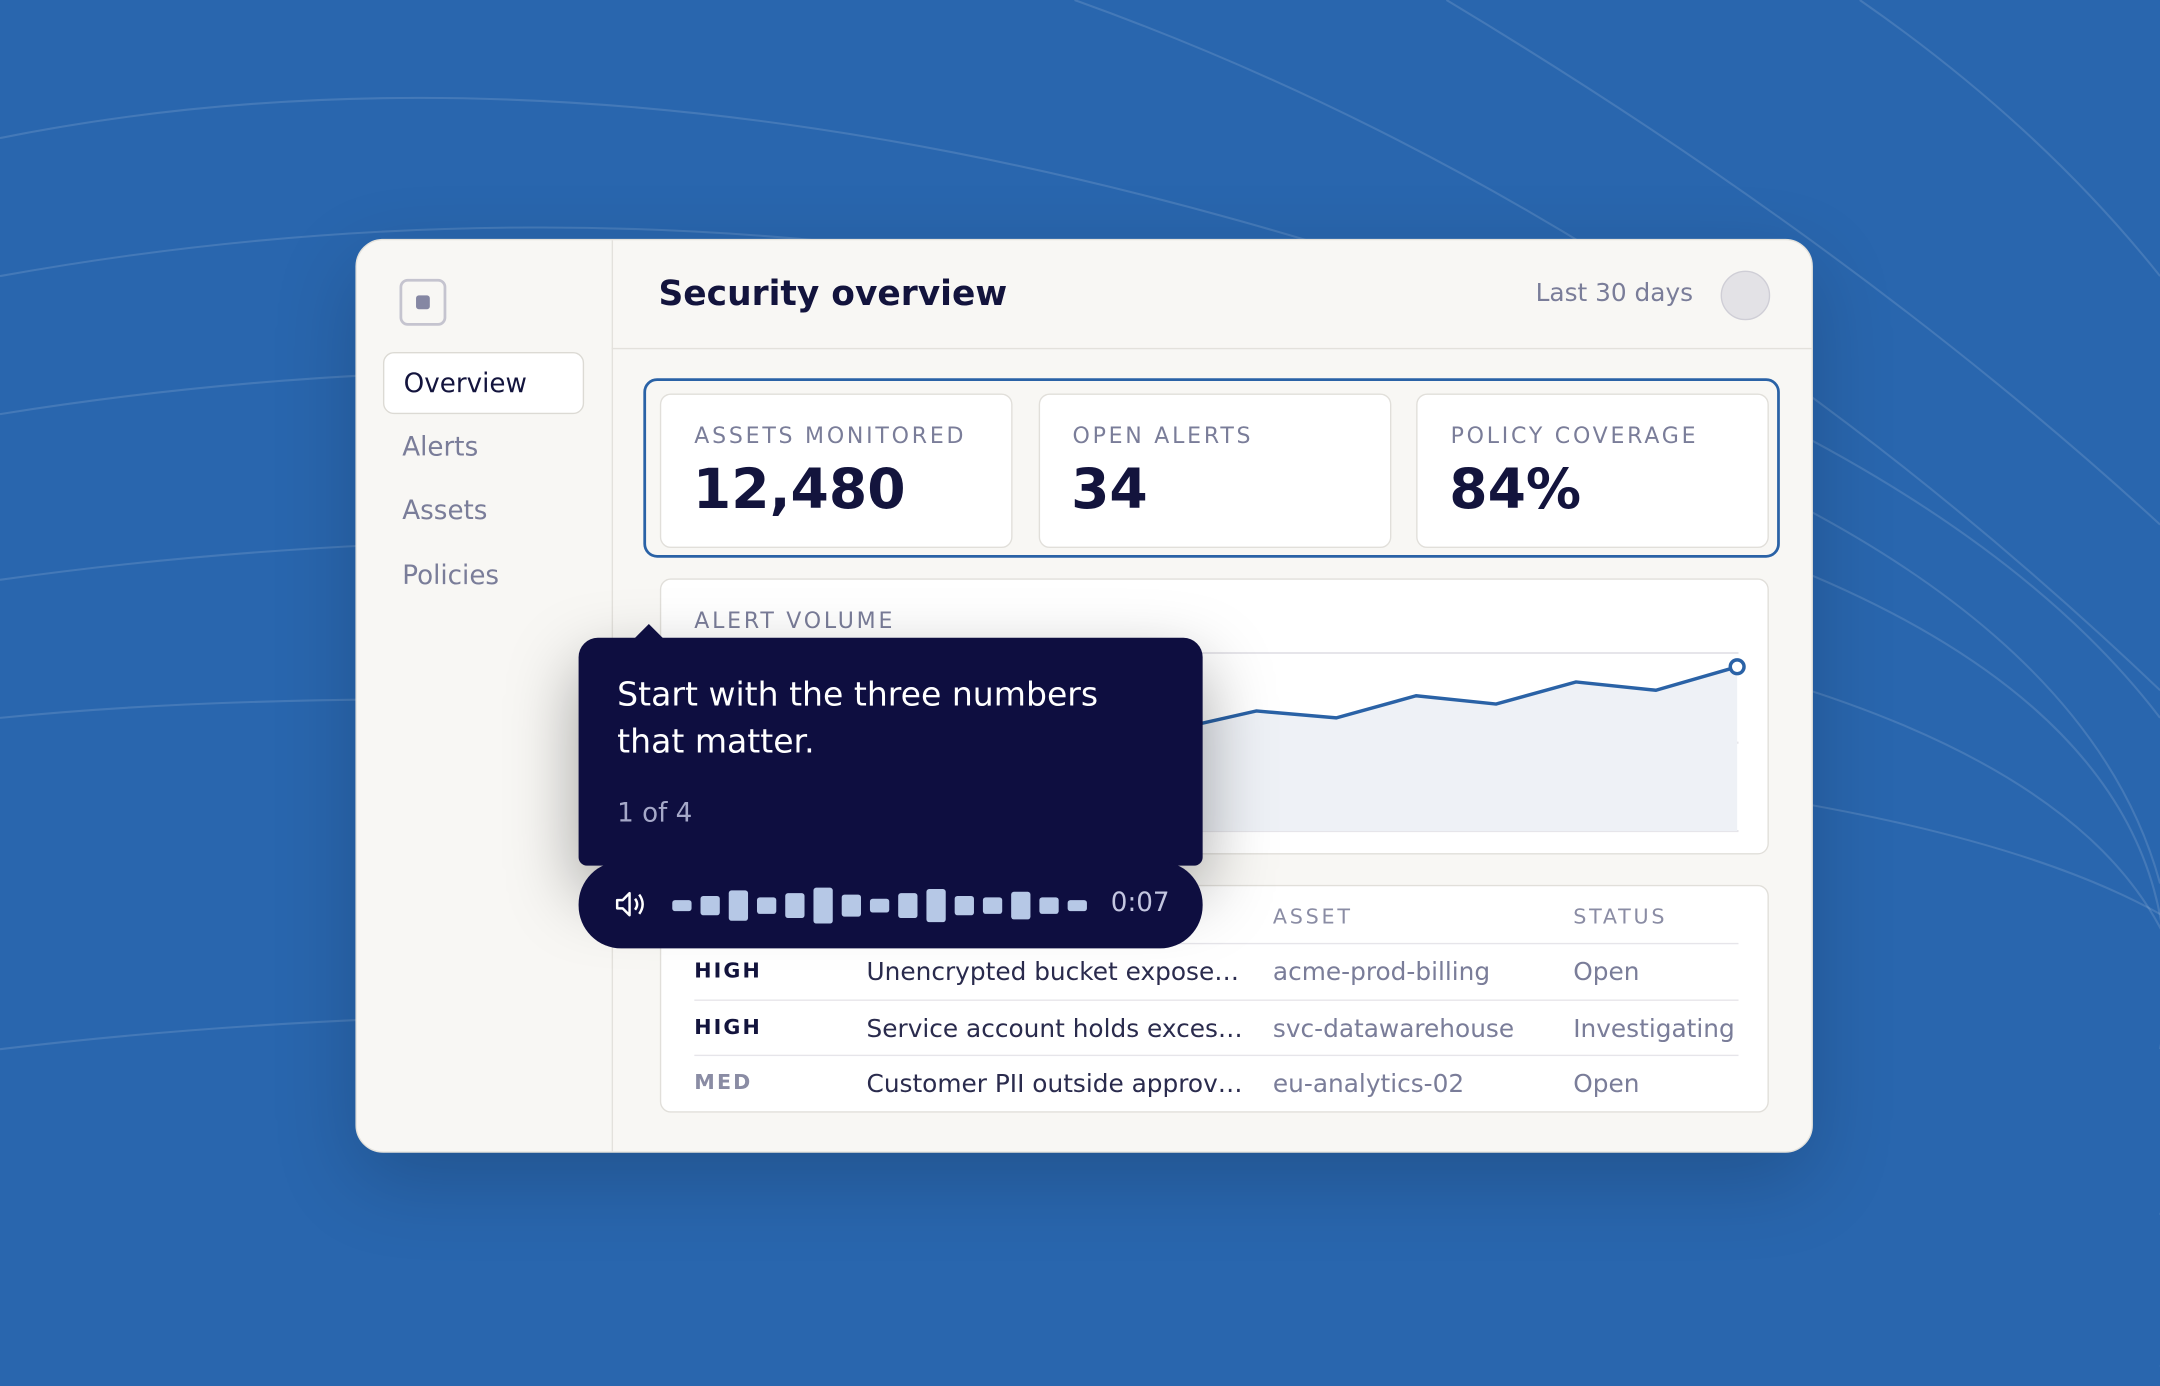 The width and height of the screenshot is (2160, 1386). What do you see at coordinates (723, 1082) in the screenshot?
I see `severity: MED` at bounding box center [723, 1082].